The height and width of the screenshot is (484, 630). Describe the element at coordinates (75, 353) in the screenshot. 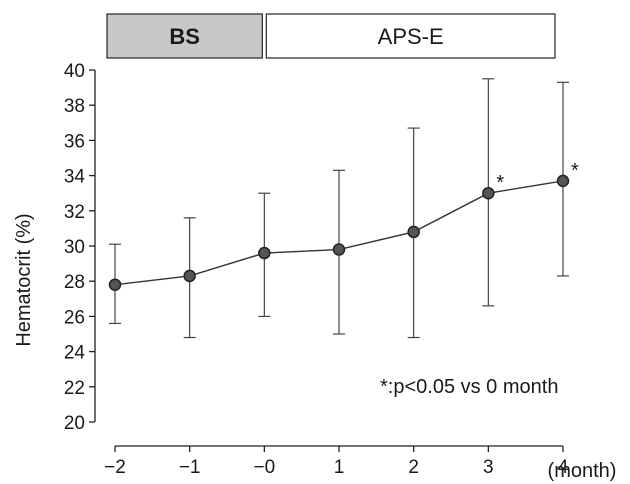

I see `y-tick-label-24: 24` at that location.